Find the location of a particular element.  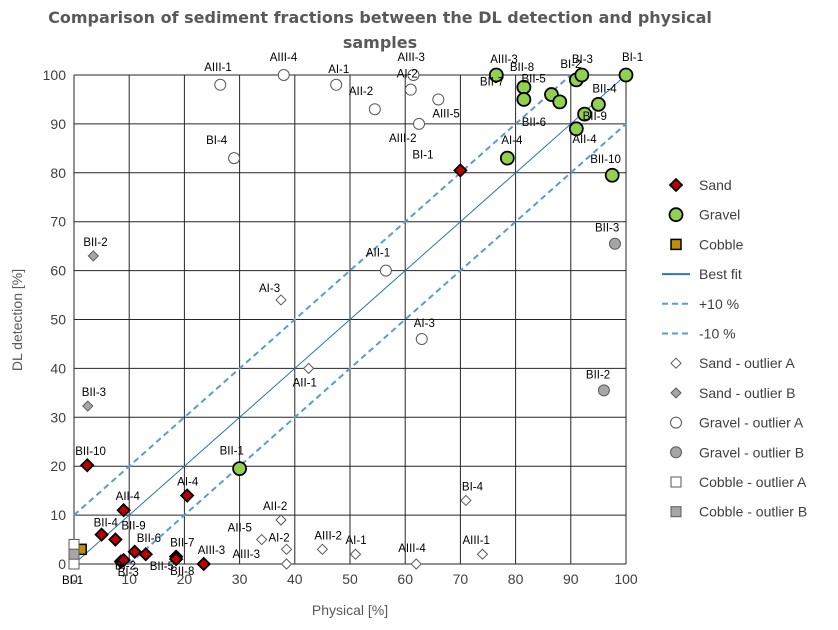

x-tick-label: 30 is located at coordinates (240, 579).